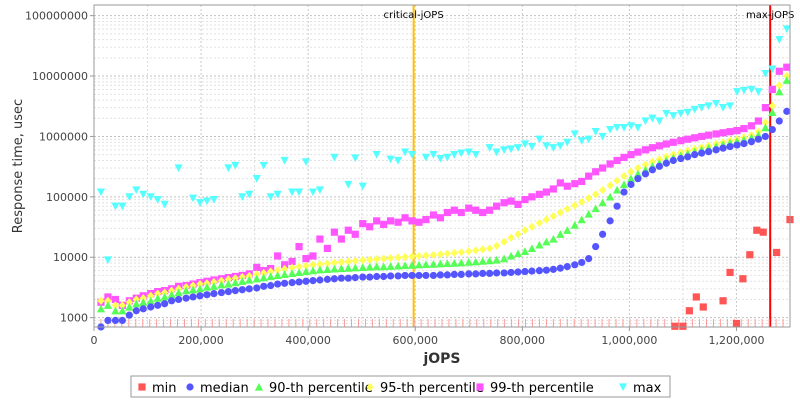 The image size is (800, 400). I want to click on y-tick-label: 1000000, so click(63, 136).